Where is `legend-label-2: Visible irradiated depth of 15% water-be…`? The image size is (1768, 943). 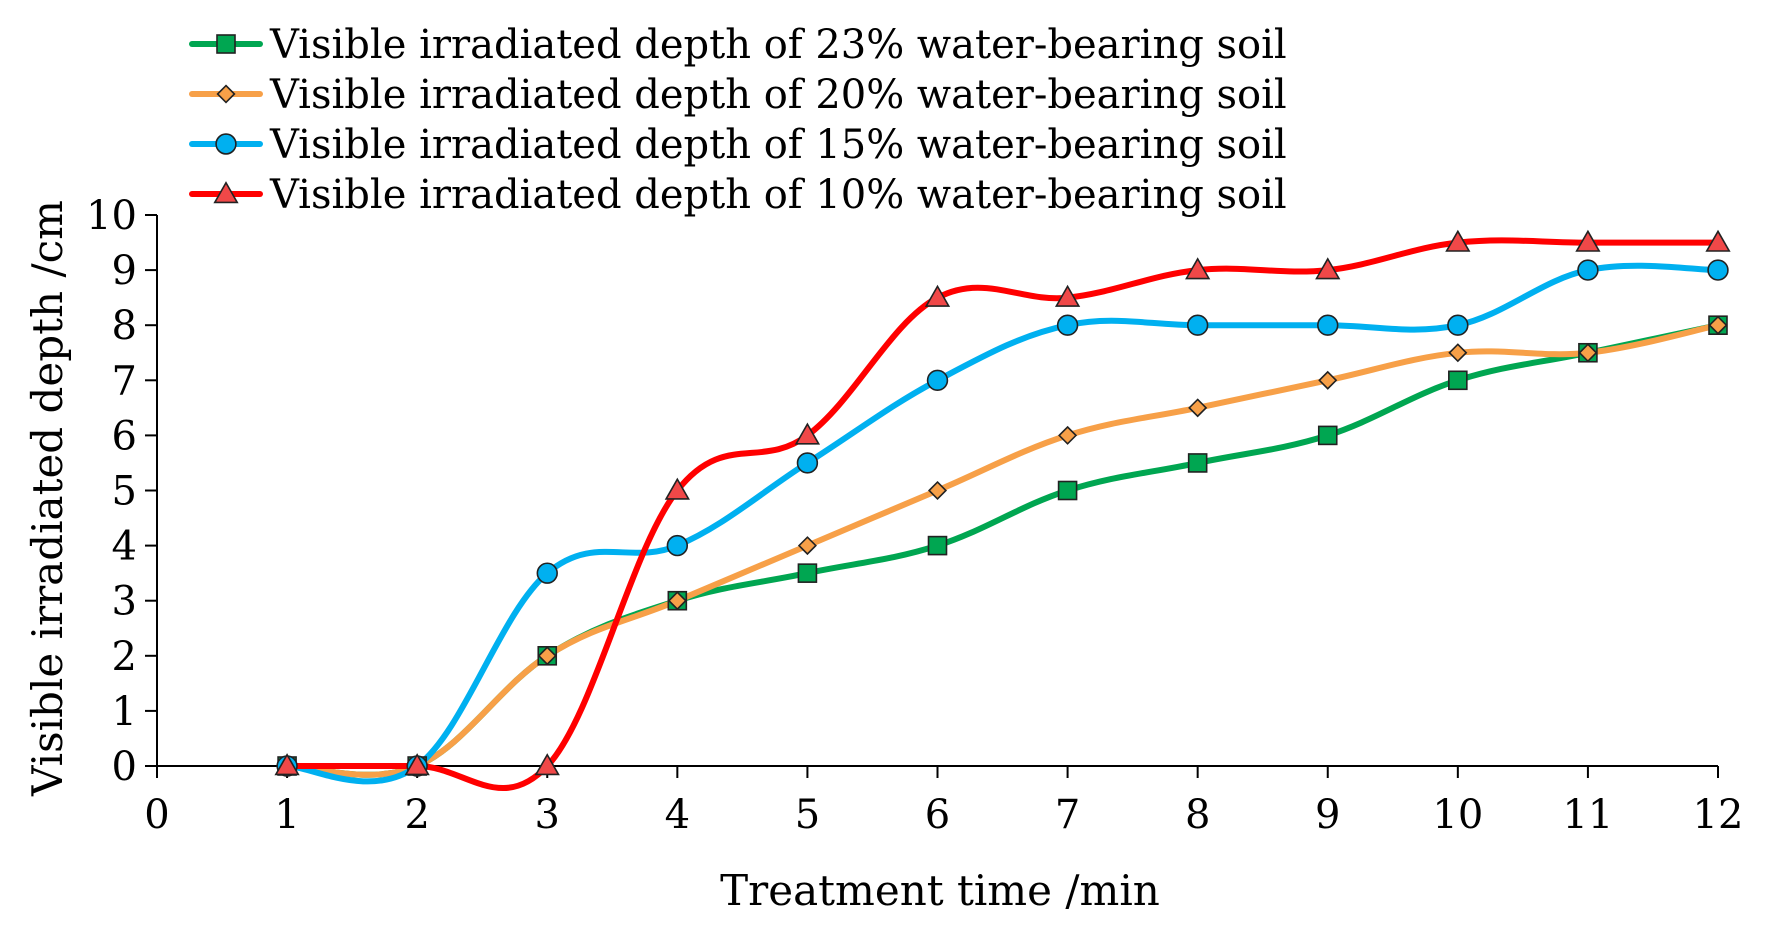 legend-label-2: Visible irradiated depth of 15% water-be… is located at coordinates (778, 145).